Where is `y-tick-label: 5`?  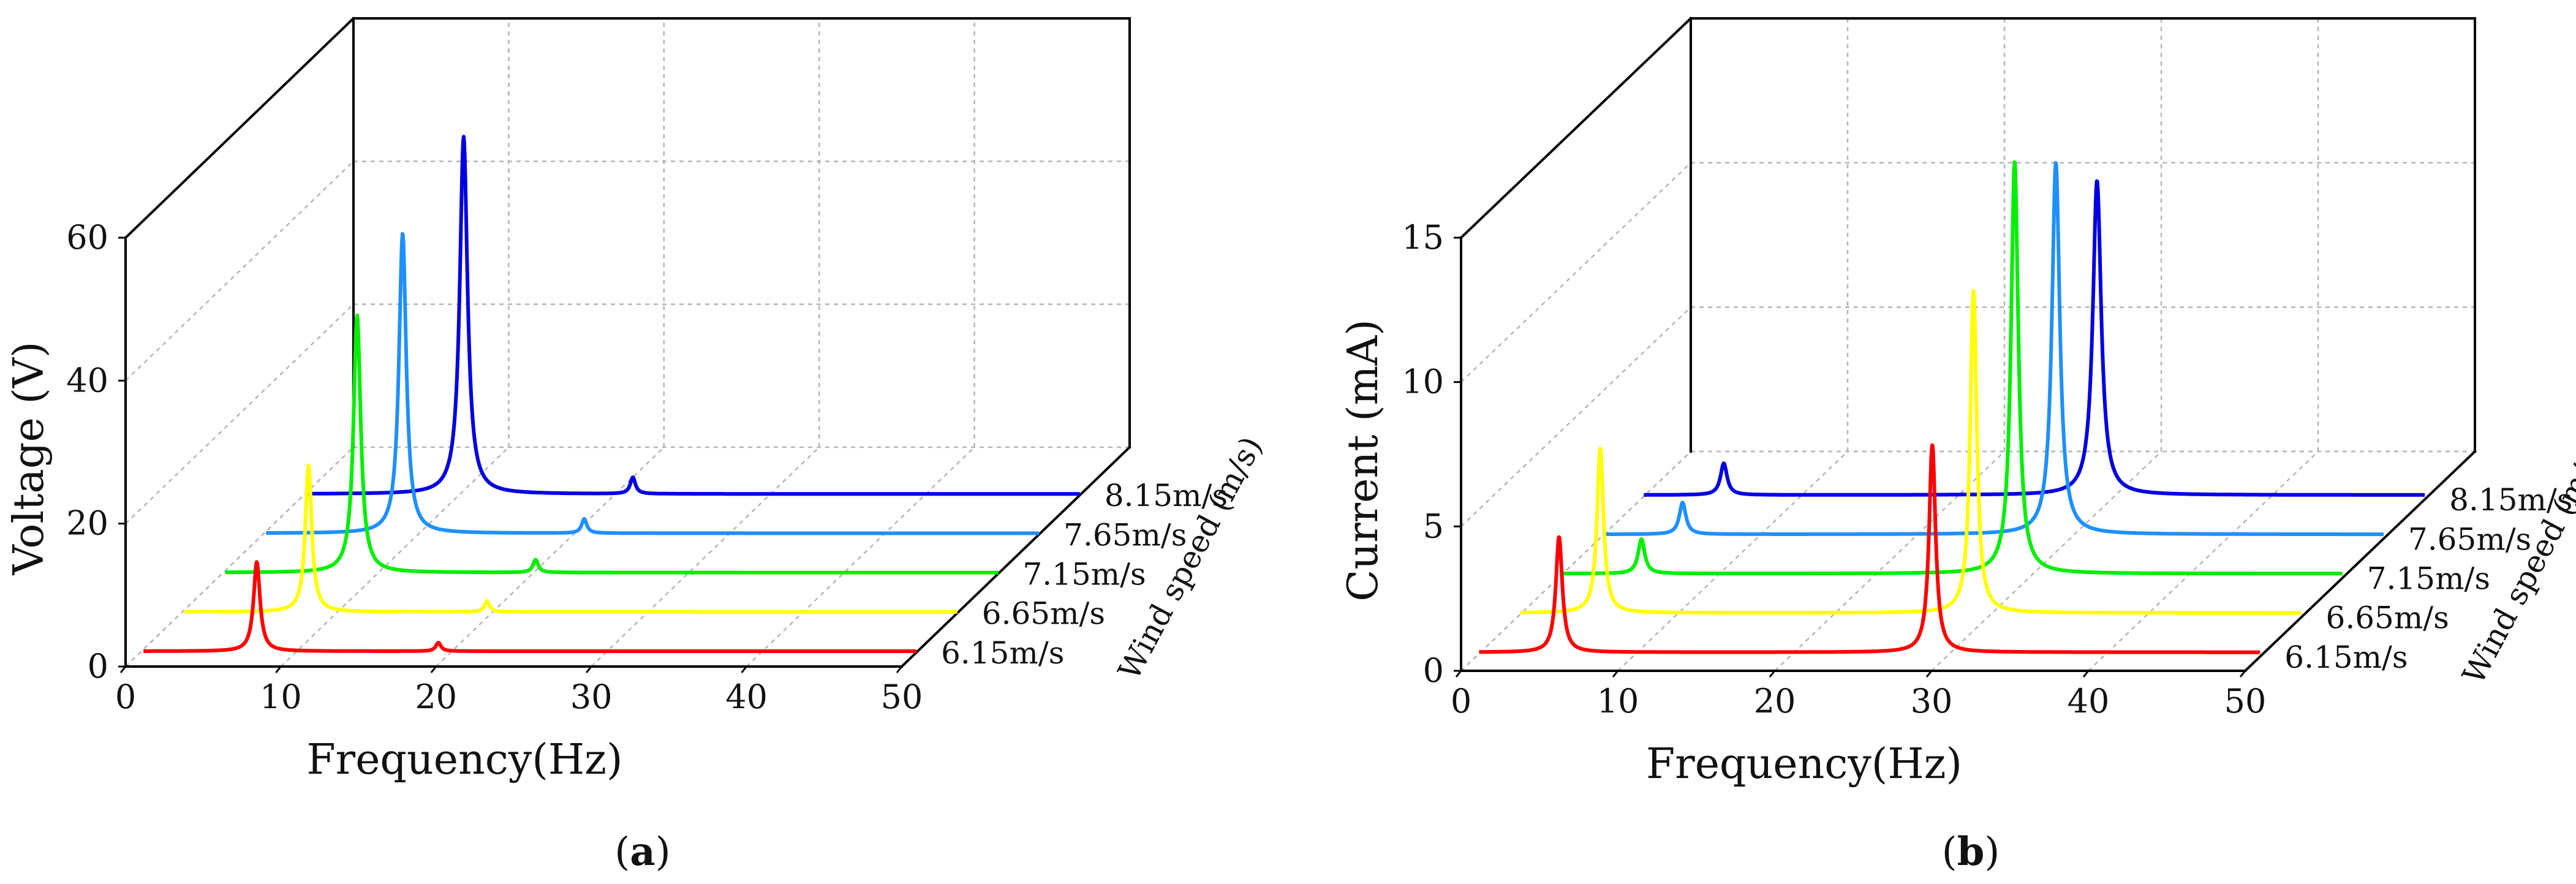
y-tick-label: 5 is located at coordinates (1433, 526).